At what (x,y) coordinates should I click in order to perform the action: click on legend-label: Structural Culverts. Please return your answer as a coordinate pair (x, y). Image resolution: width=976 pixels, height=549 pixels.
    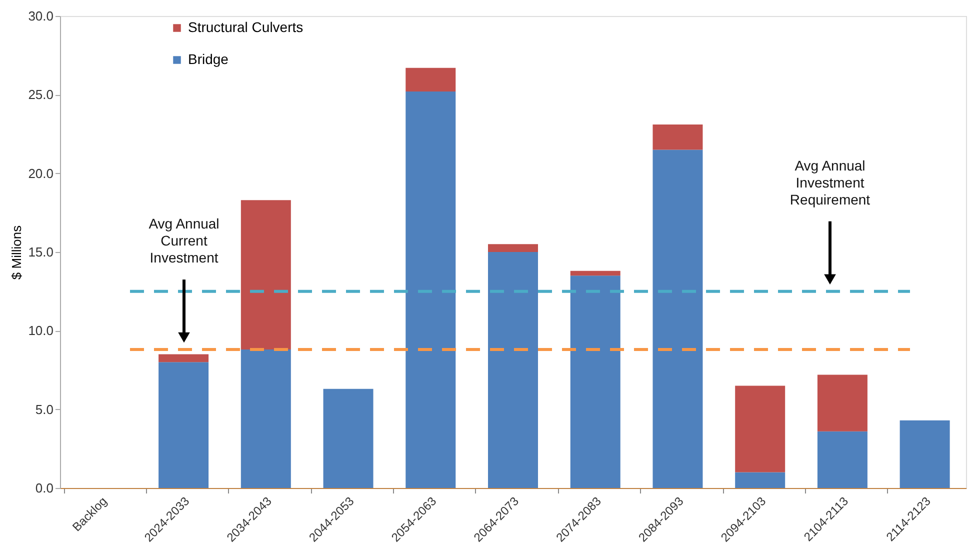
    Looking at the image, I should click on (246, 27).